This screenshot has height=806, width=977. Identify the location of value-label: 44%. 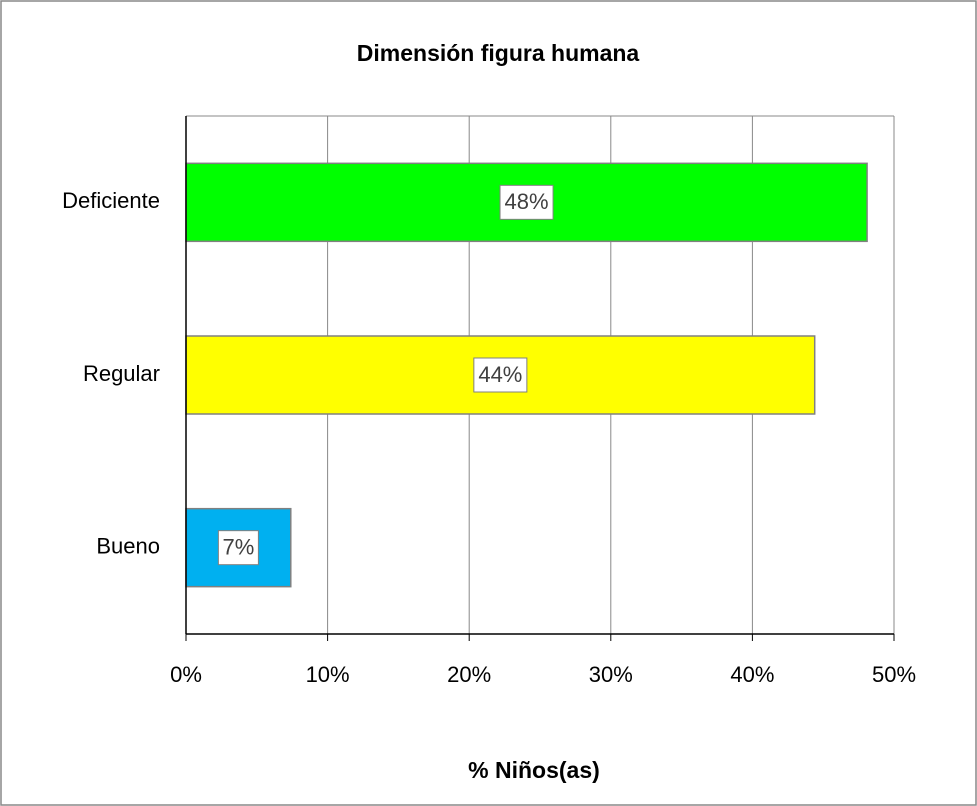
(500, 374).